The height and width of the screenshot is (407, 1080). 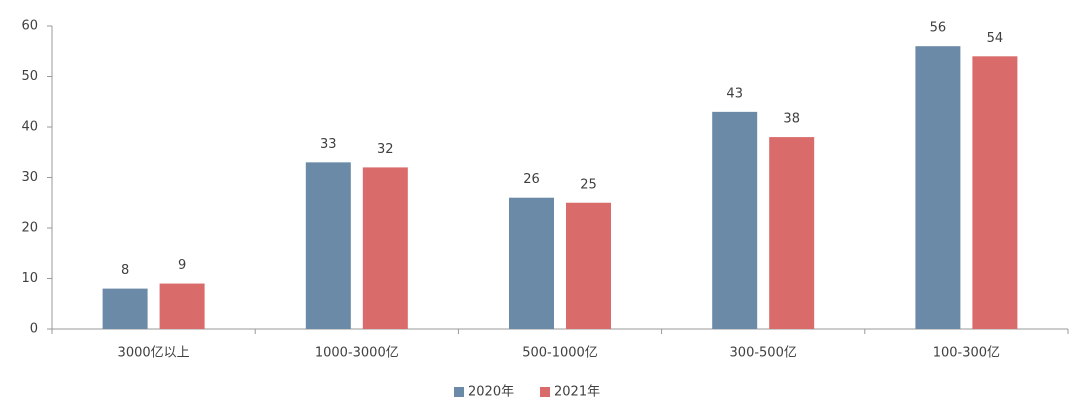 I want to click on y-tick-label: 0, so click(x=34, y=329).